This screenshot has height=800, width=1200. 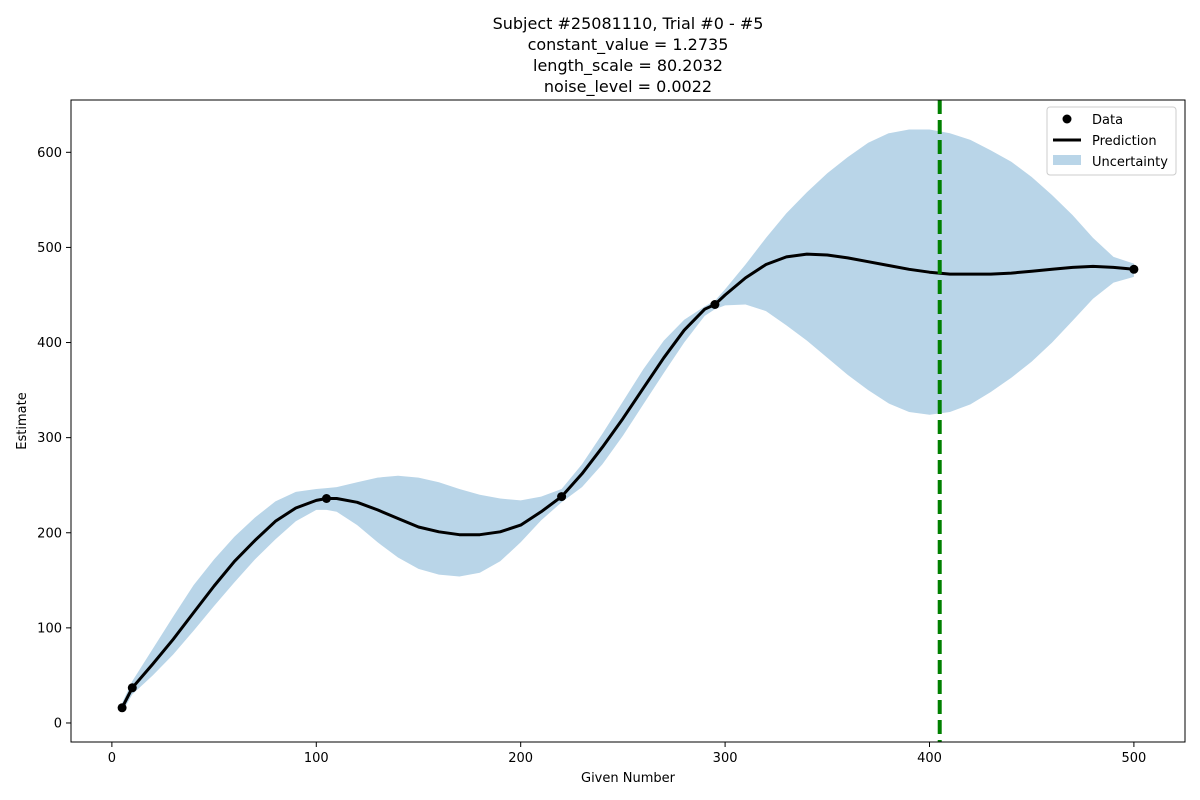 What do you see at coordinates (929, 758) in the screenshot?
I see `x-tick-label: 400` at bounding box center [929, 758].